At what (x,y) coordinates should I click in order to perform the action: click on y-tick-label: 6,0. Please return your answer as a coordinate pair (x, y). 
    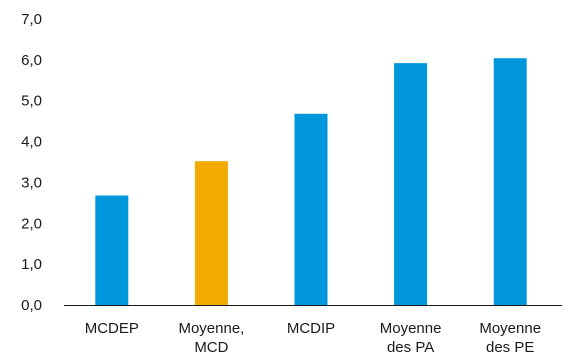
    Looking at the image, I should click on (31, 60).